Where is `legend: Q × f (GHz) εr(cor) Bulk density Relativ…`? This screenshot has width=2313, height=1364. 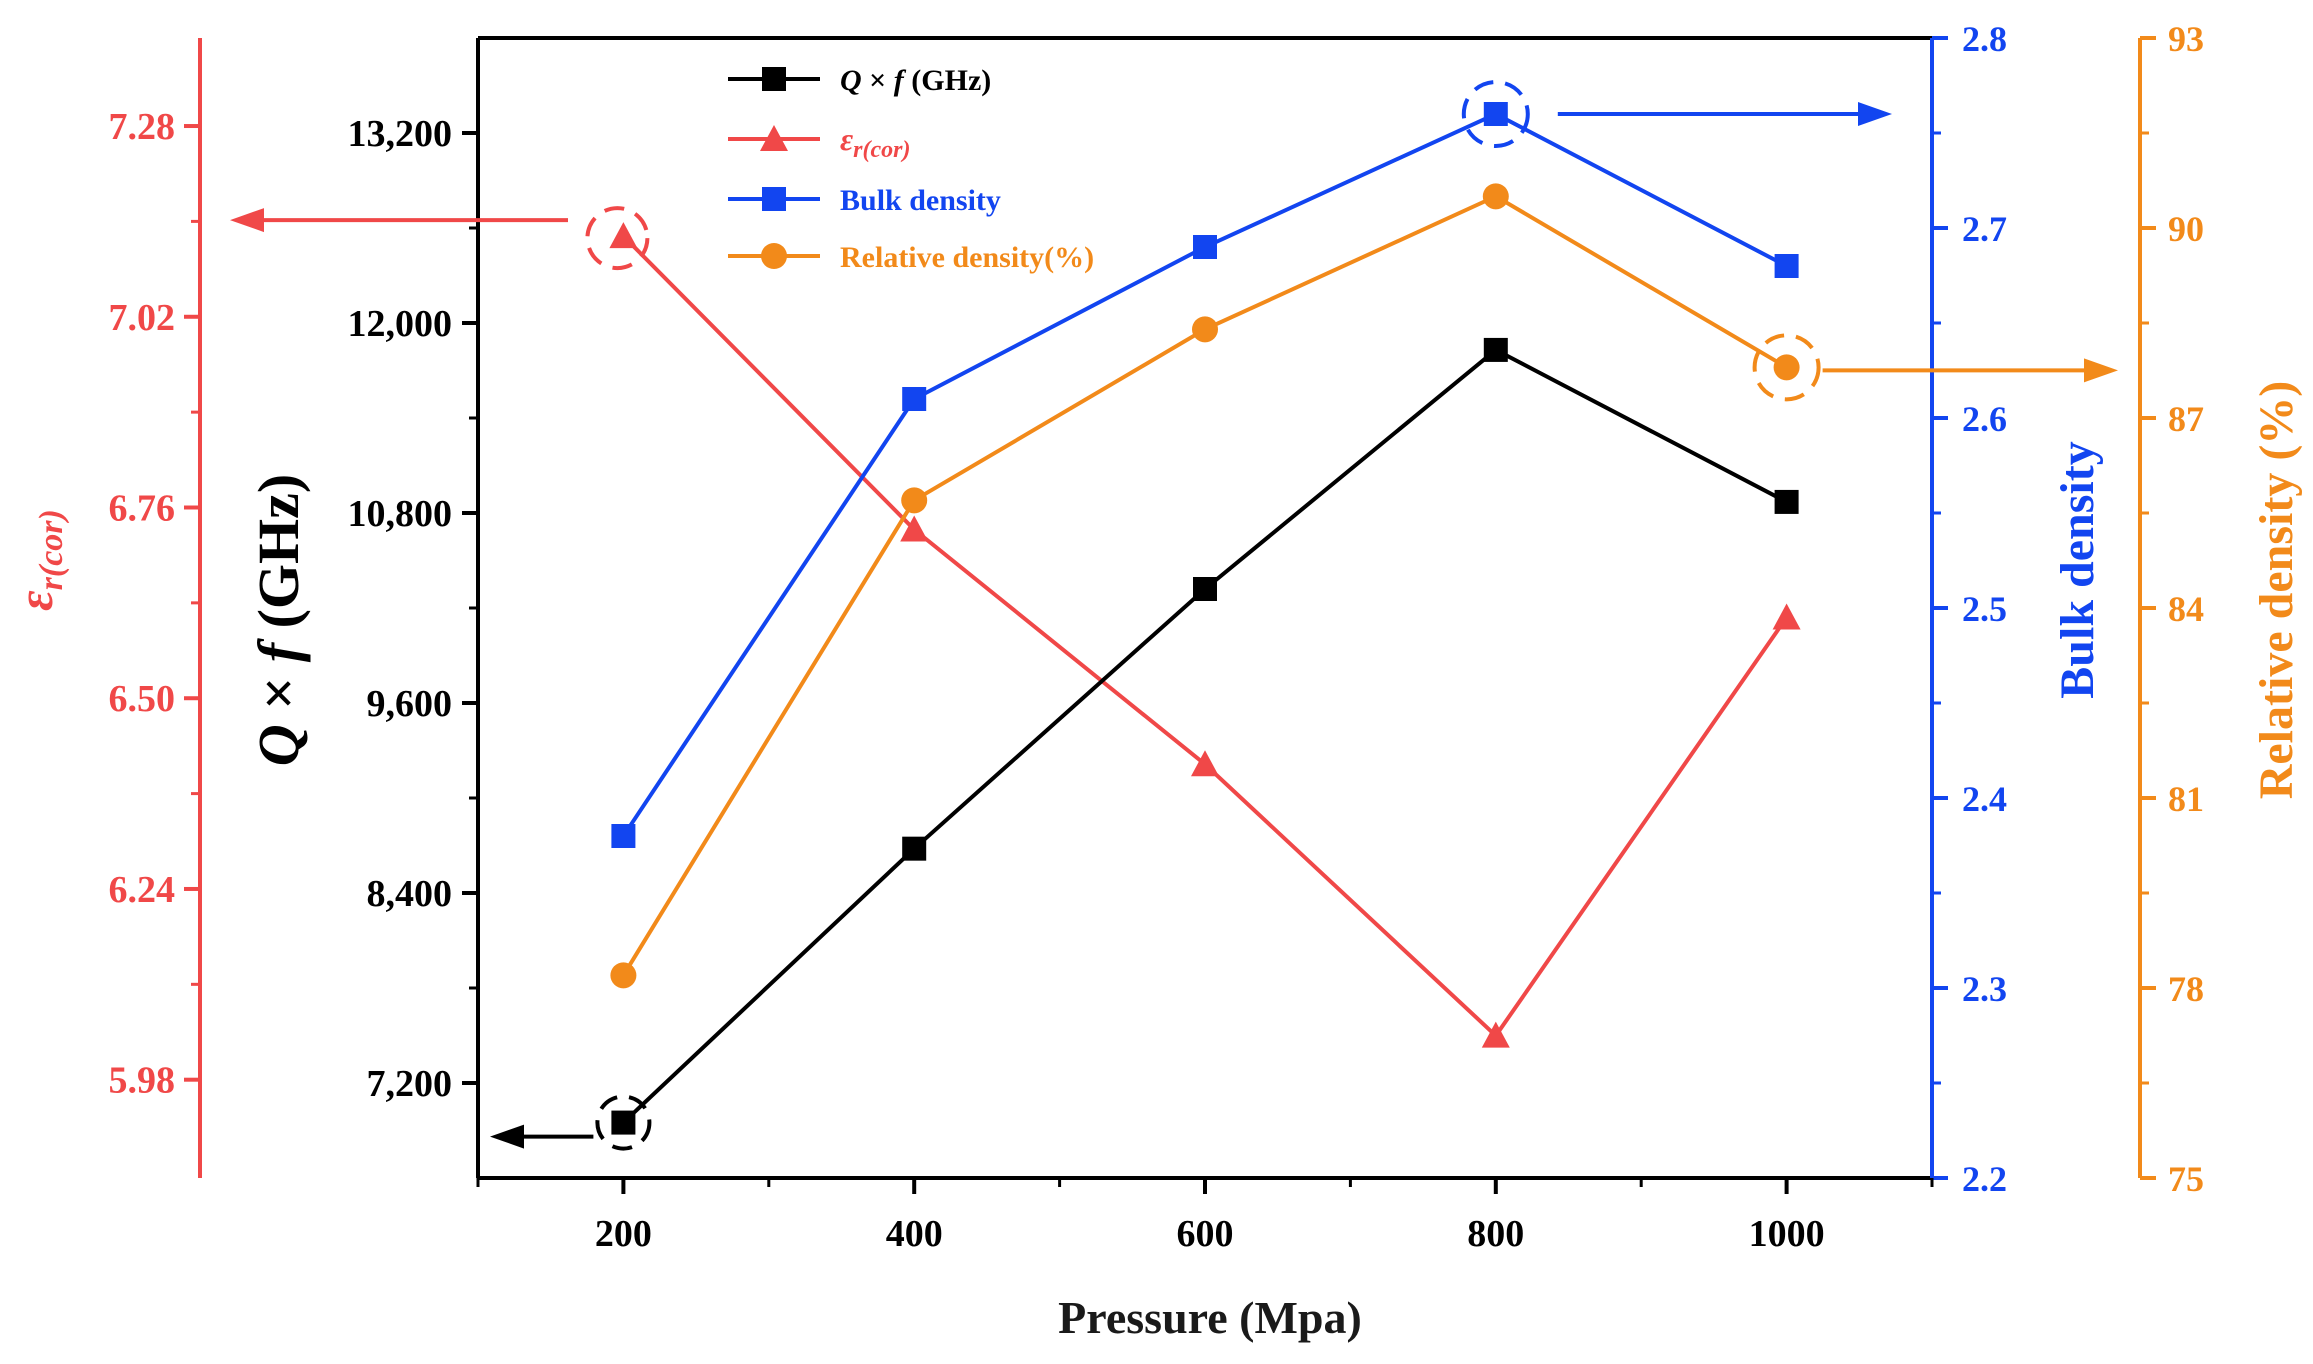
legend: Q × f (GHz) εr(cor) Bulk density Relativ… is located at coordinates (911, 169).